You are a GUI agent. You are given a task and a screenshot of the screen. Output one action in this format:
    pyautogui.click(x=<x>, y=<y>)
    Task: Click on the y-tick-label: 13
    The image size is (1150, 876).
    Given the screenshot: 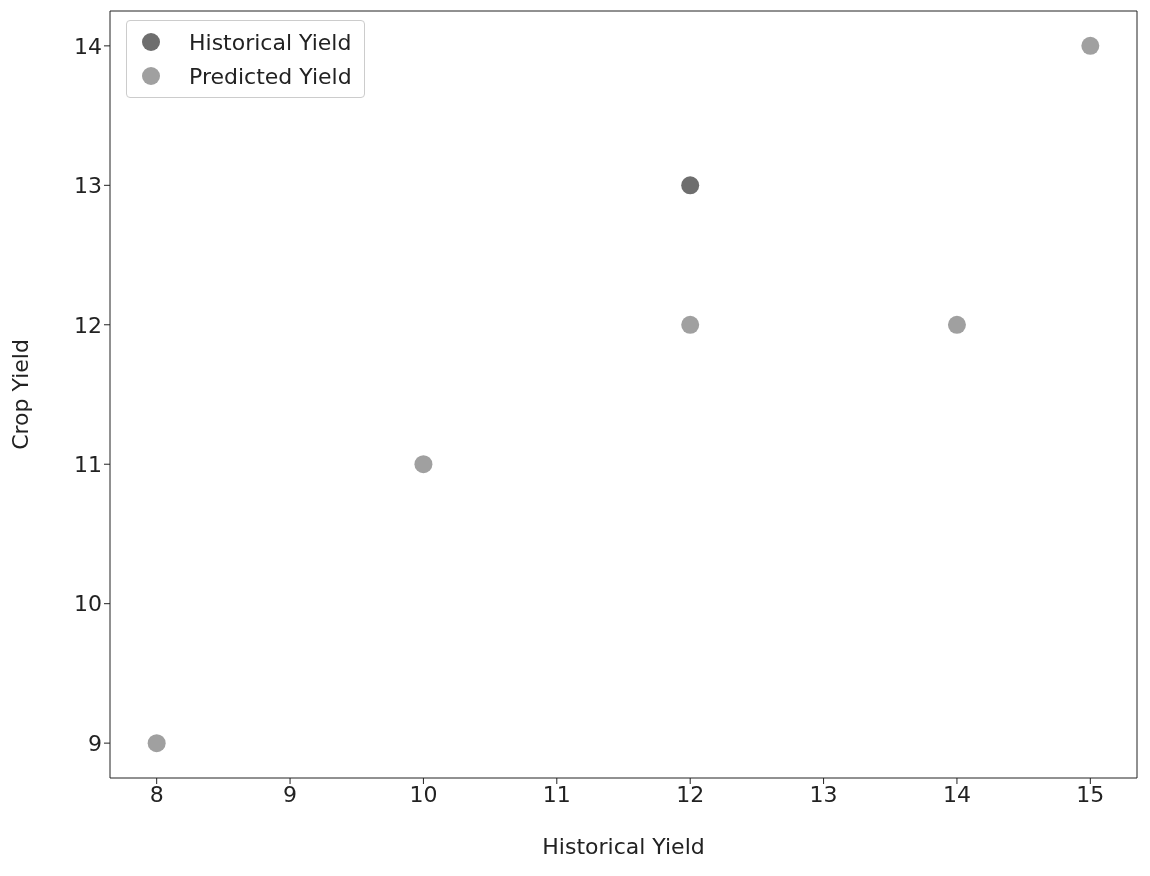 What is the action you would take?
    pyautogui.click(x=88, y=186)
    